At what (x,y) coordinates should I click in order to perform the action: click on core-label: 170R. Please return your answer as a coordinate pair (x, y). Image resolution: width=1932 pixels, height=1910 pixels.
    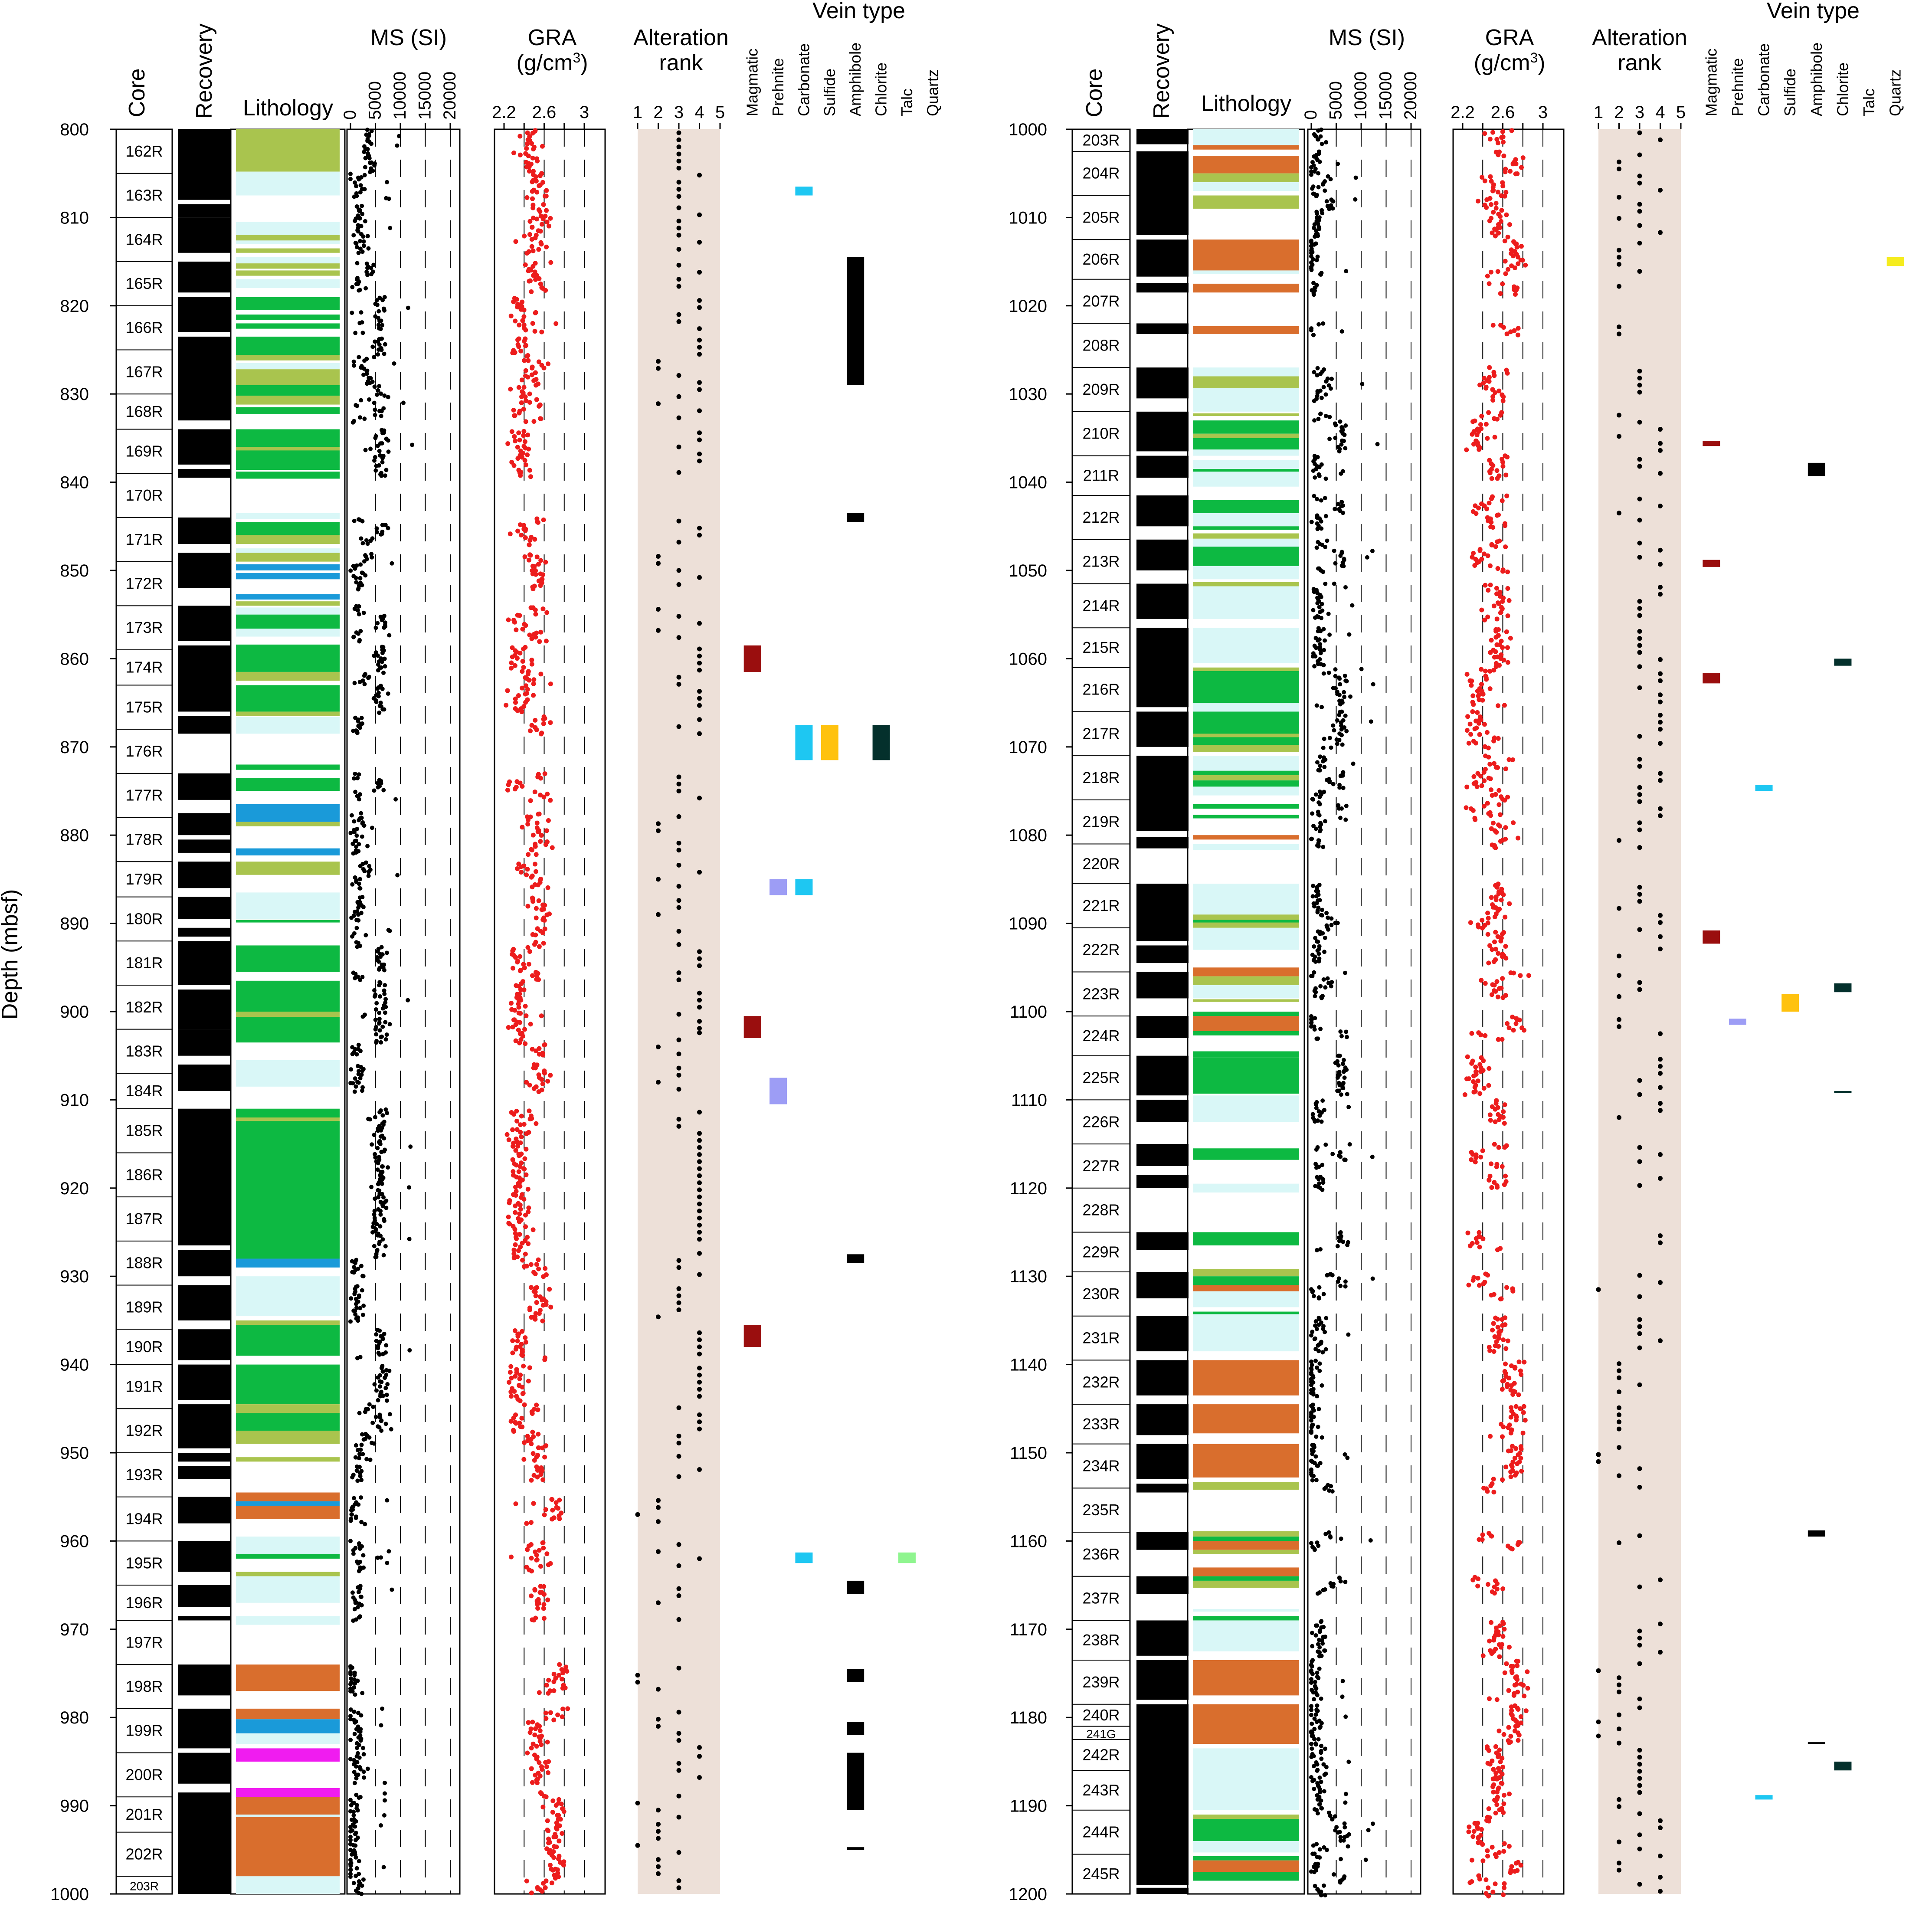
    Looking at the image, I should click on (144, 495).